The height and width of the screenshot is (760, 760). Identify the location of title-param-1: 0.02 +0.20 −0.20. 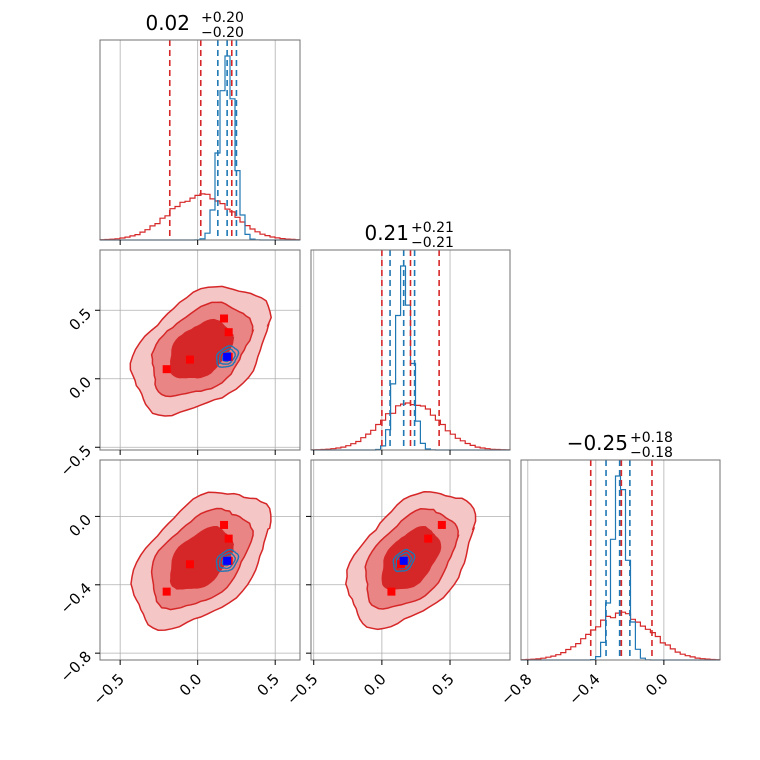
(194, 25).